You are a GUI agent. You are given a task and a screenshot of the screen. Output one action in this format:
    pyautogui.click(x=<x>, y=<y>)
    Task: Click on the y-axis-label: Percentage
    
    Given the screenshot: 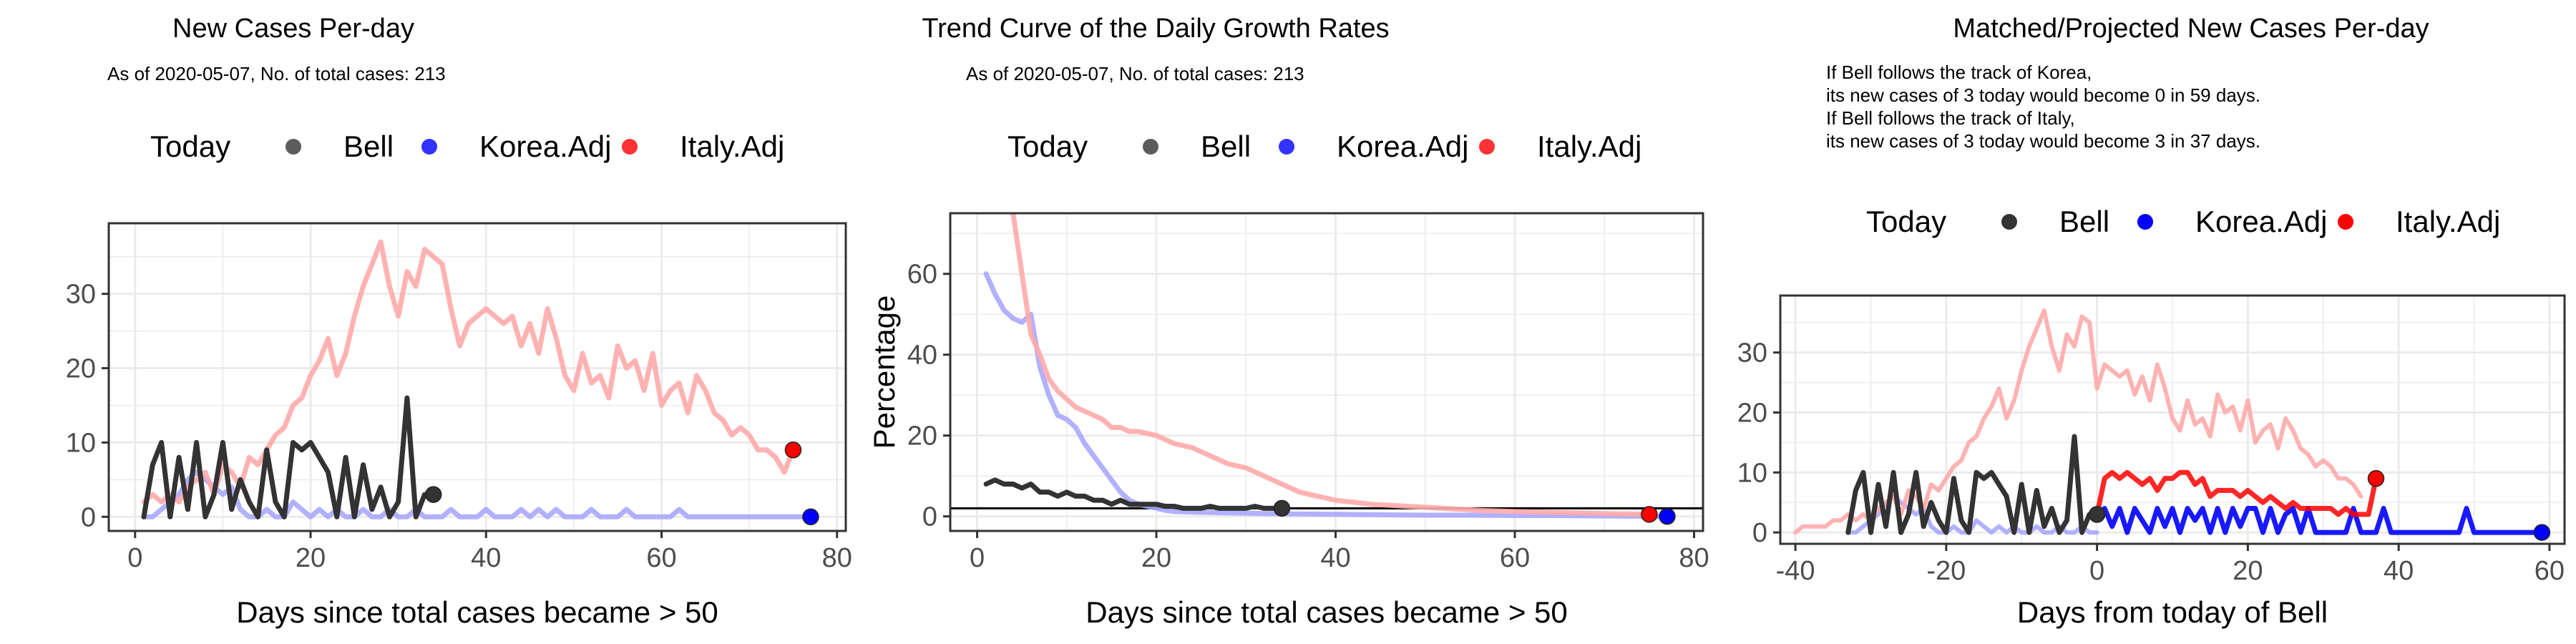 What is the action you would take?
    pyautogui.click(x=884, y=372)
    